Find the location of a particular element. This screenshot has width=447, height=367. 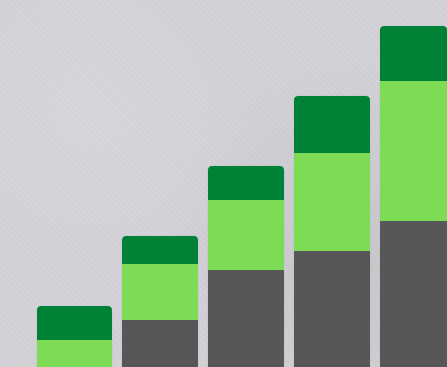

bar-1-dark-green-segment is located at coordinates (74, 323).